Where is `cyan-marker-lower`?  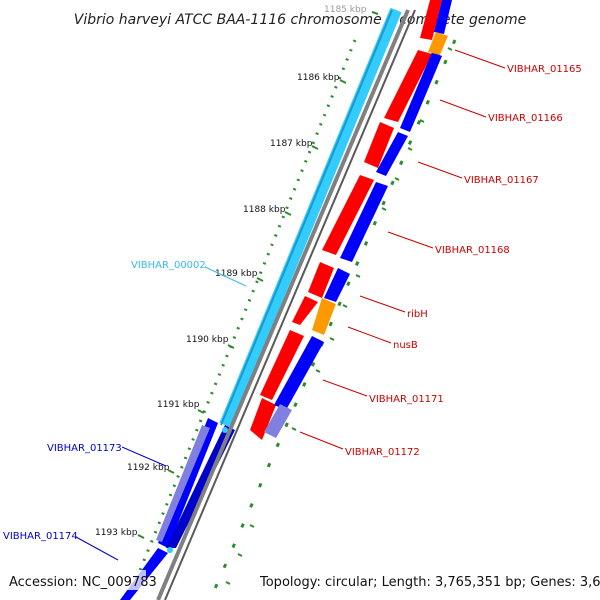
cyan-marker-lower is located at coordinates (170, 550).